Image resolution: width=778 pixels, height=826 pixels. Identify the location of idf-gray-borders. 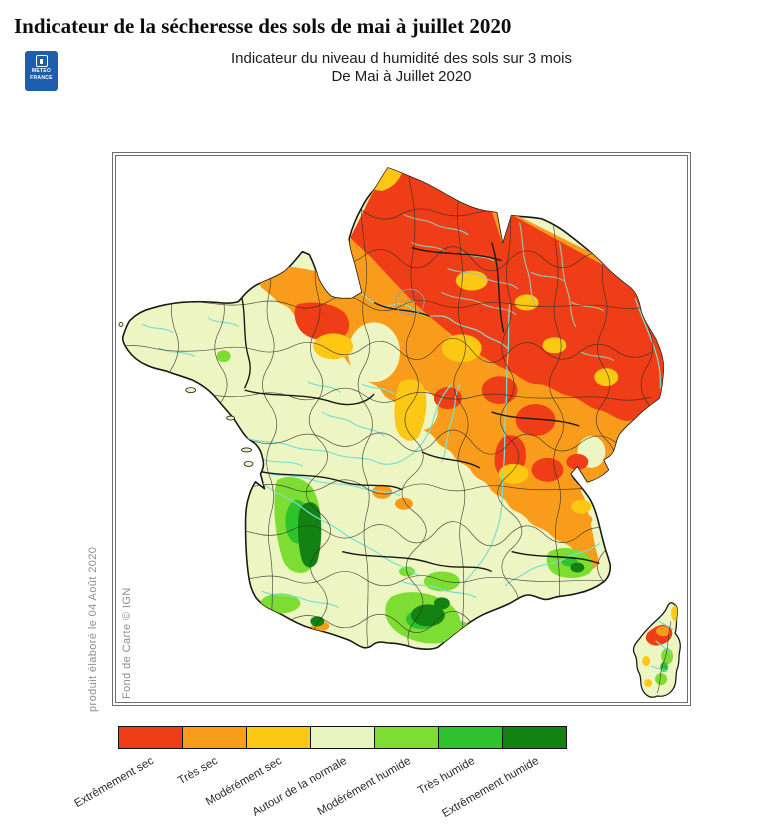
(410, 301).